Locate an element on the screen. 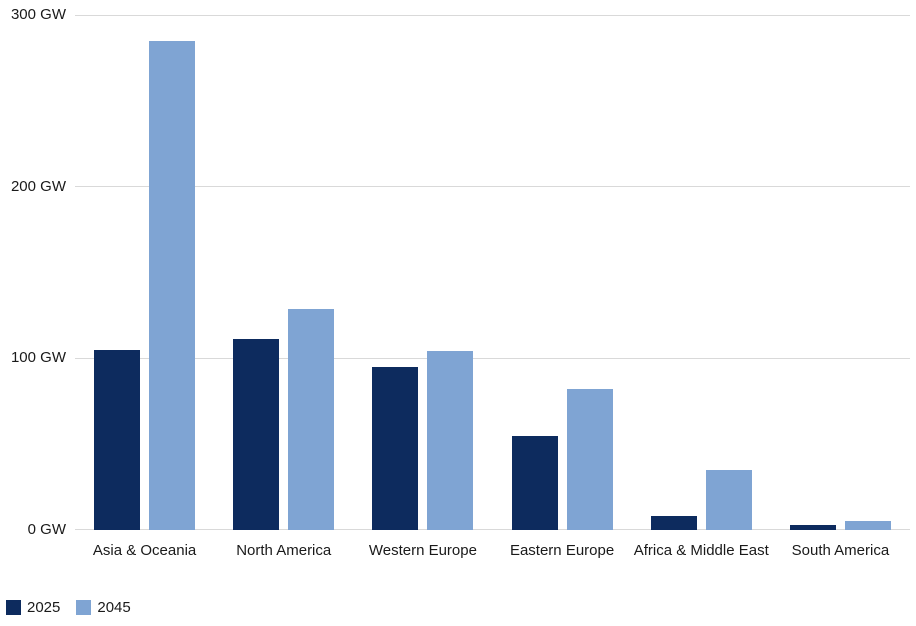 This screenshot has height=626, width=916. bar-2025-eastern-europe is located at coordinates (534, 482).